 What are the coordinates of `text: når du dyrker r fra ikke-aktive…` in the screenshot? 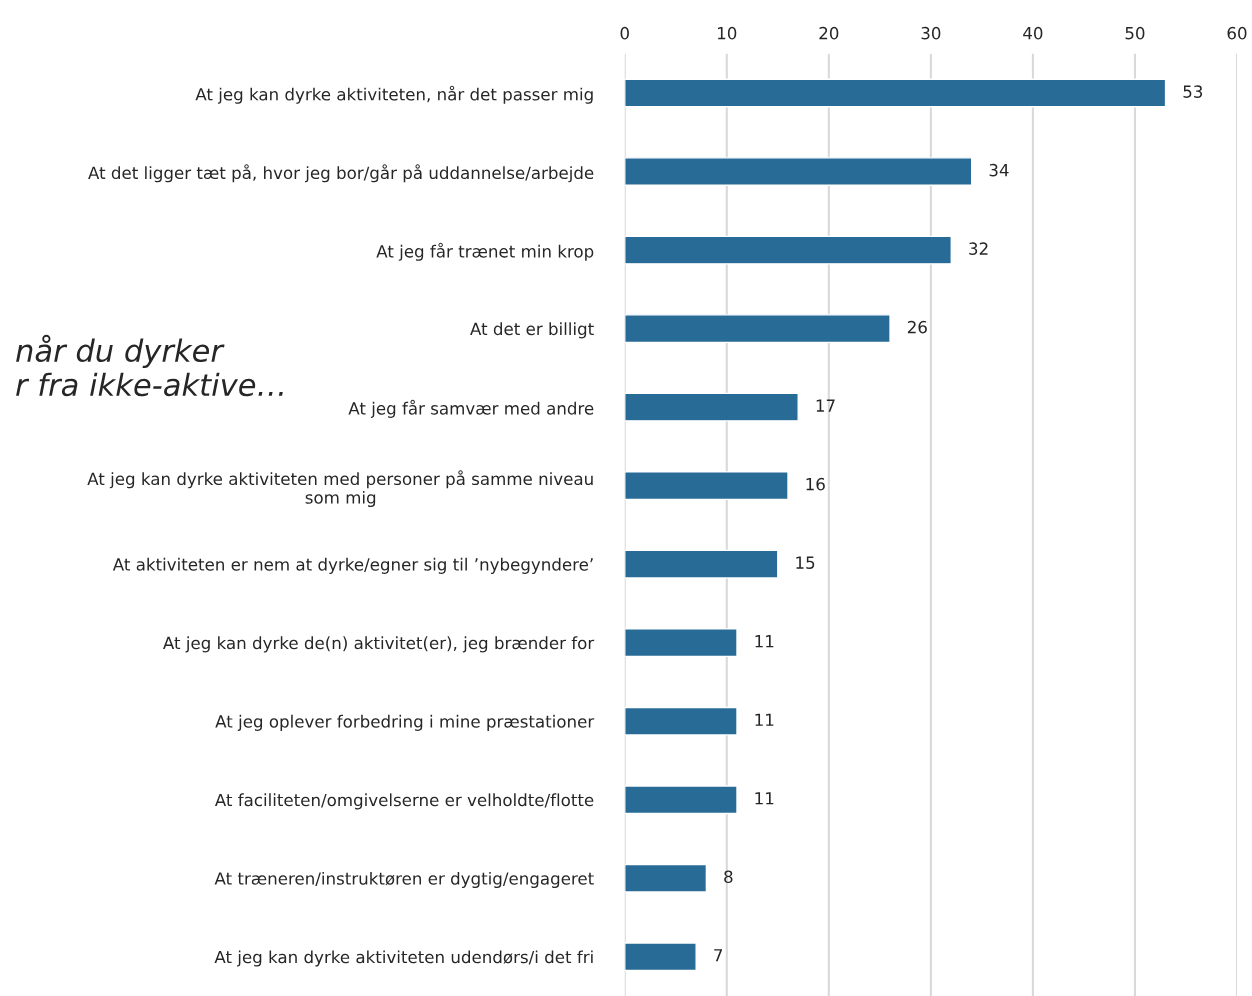 It's located at (149, 365).